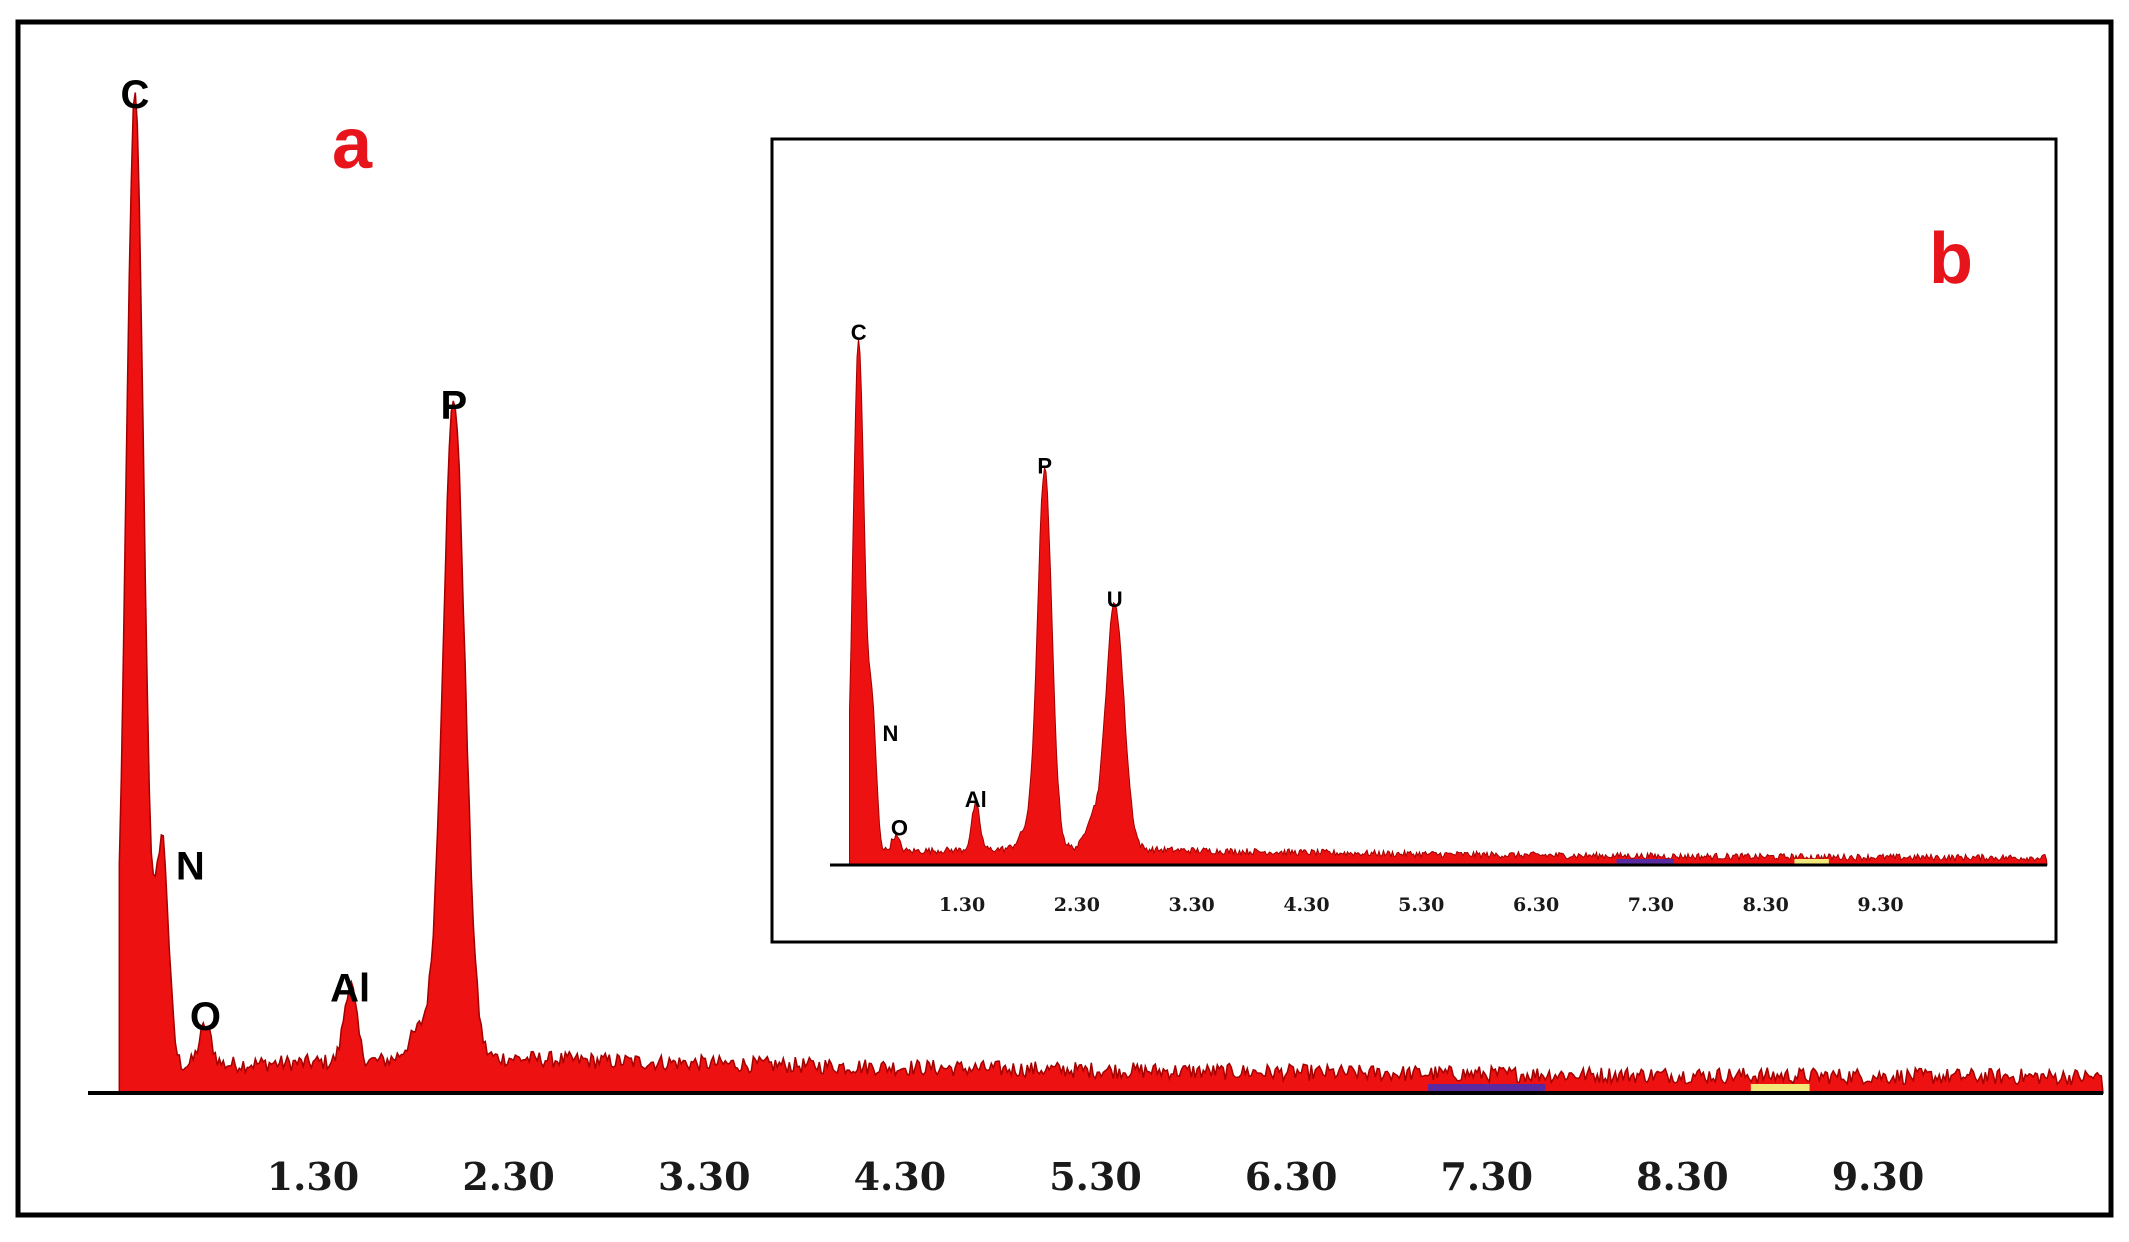  I want to click on x-tick-b-8: 9.30, so click(1880, 905).